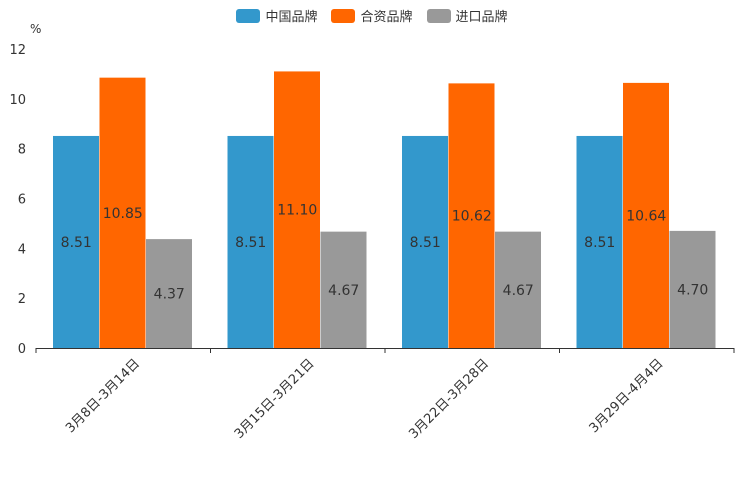  I want to click on x-tick-label: 3月29日-4月4日, so click(627, 396).